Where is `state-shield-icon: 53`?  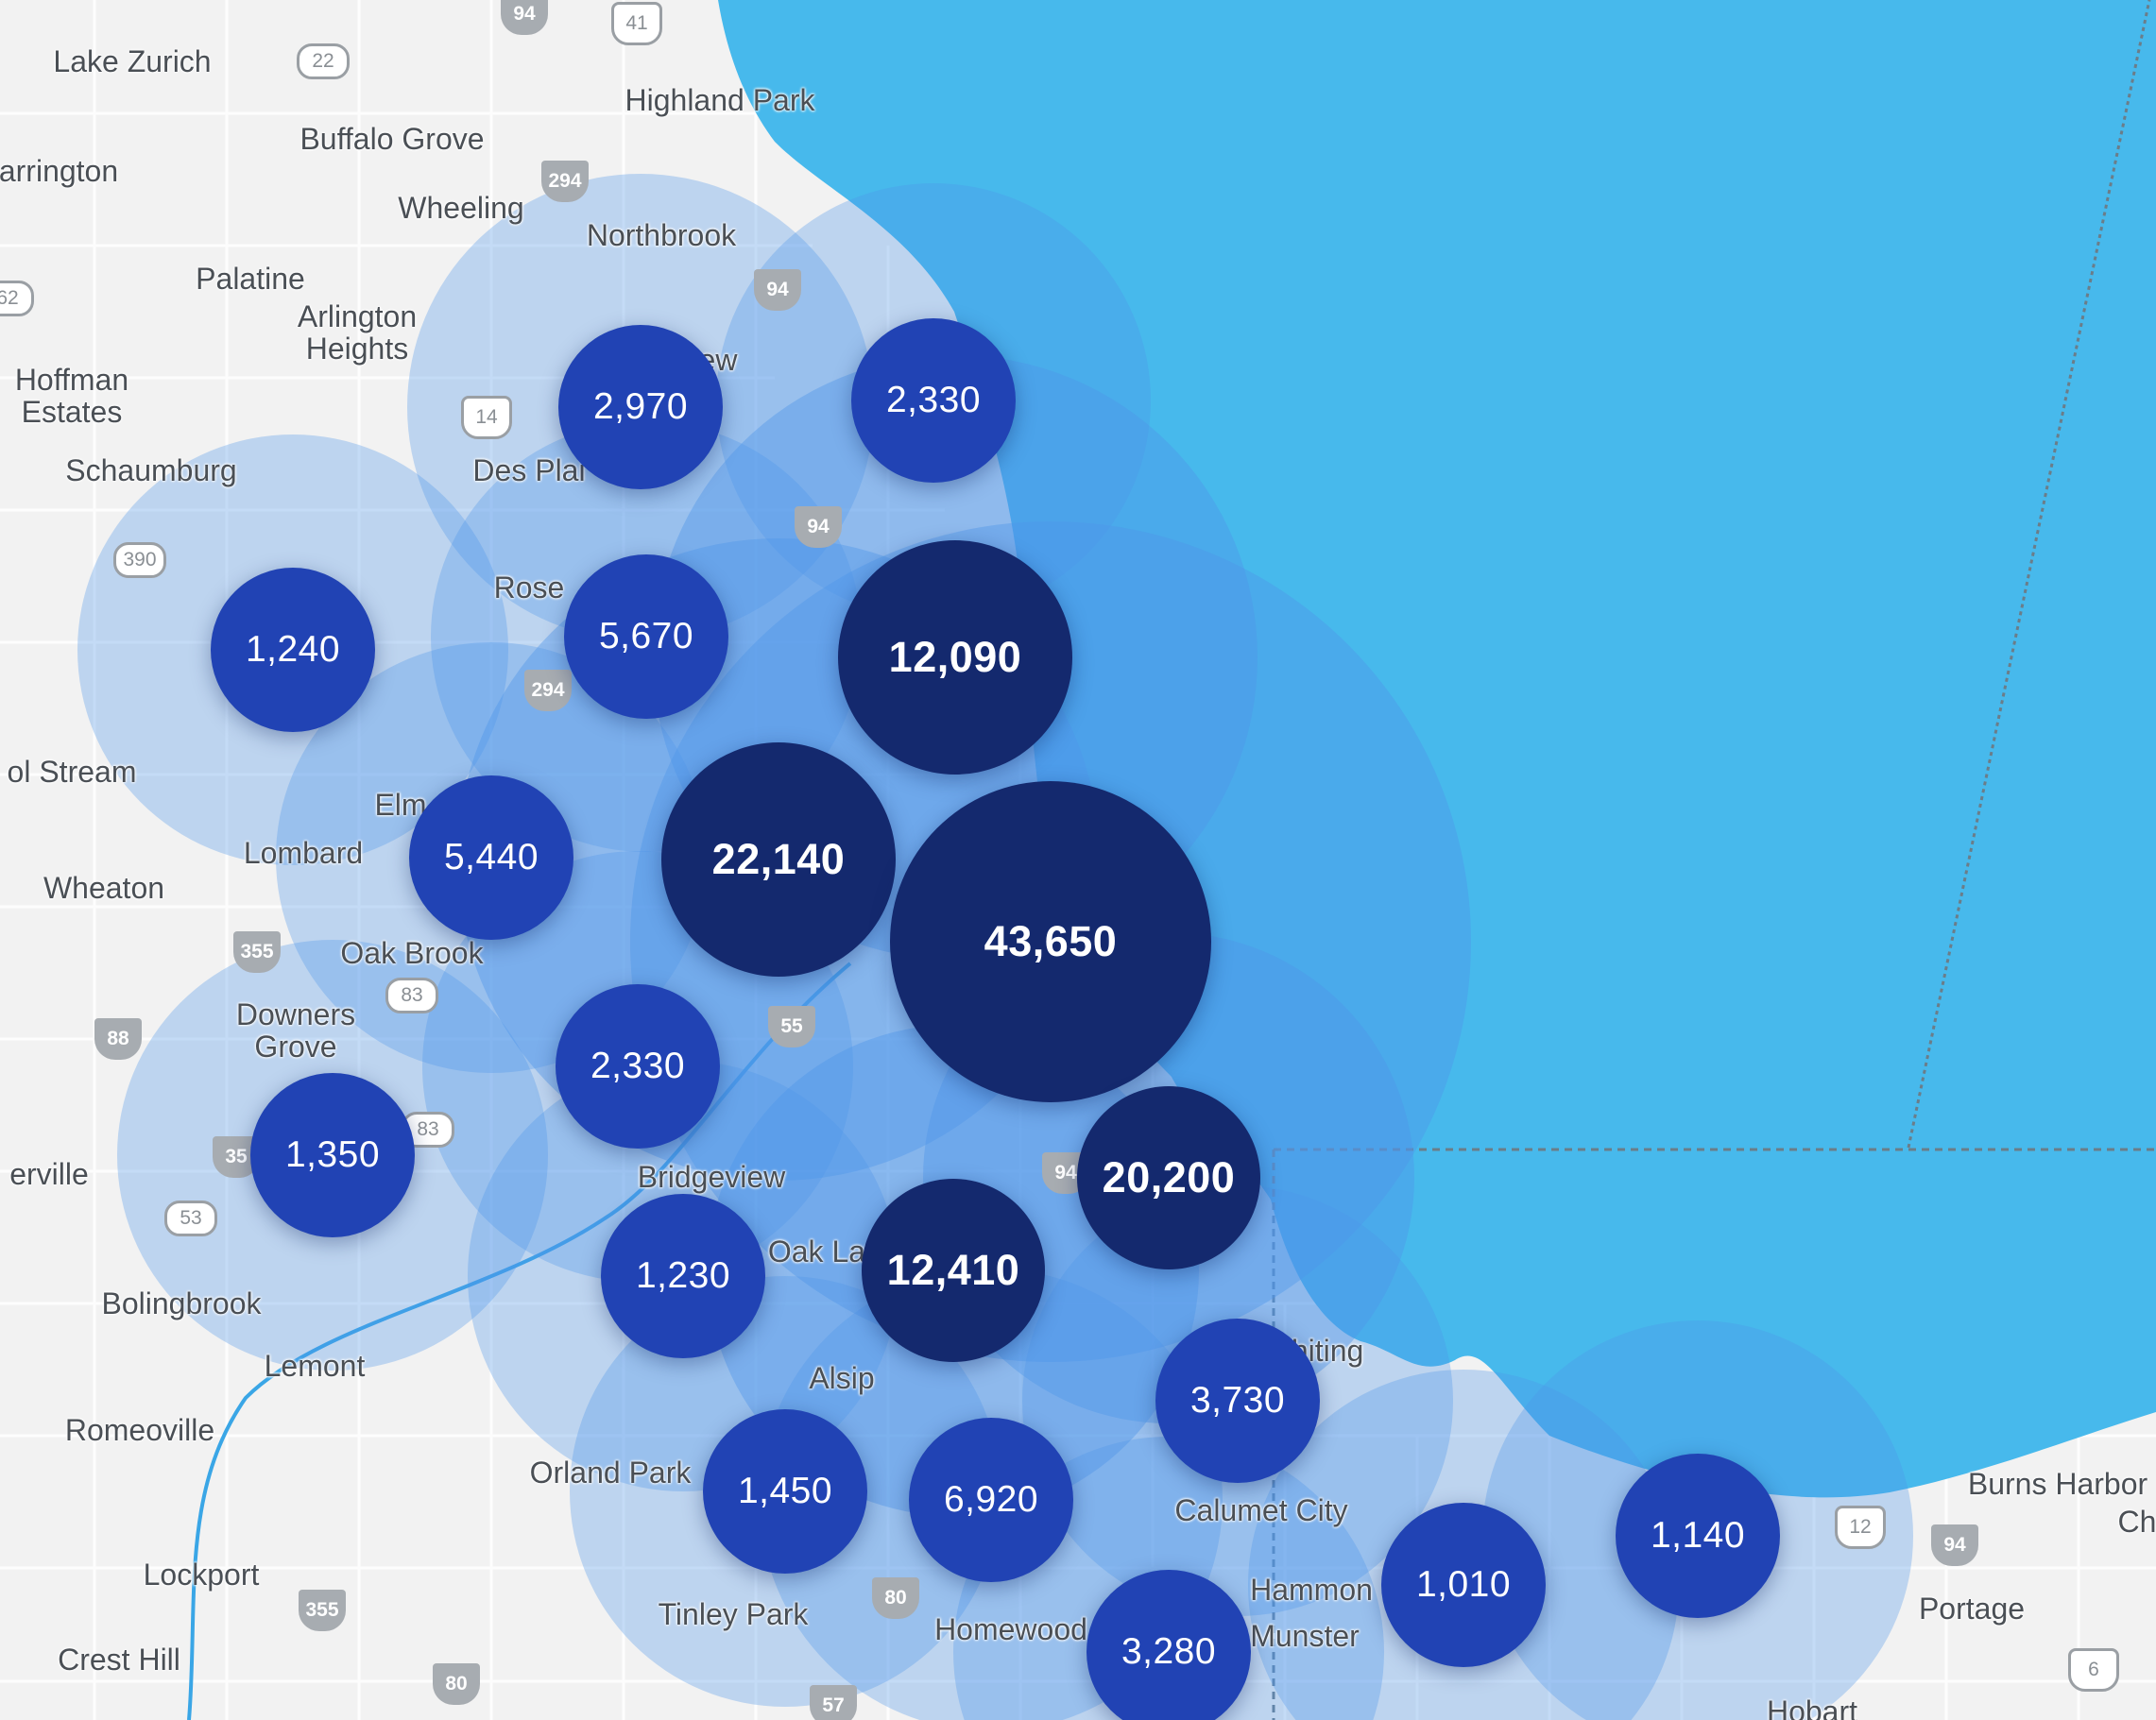
state-shield-icon: 53 is located at coordinates (190, 1218).